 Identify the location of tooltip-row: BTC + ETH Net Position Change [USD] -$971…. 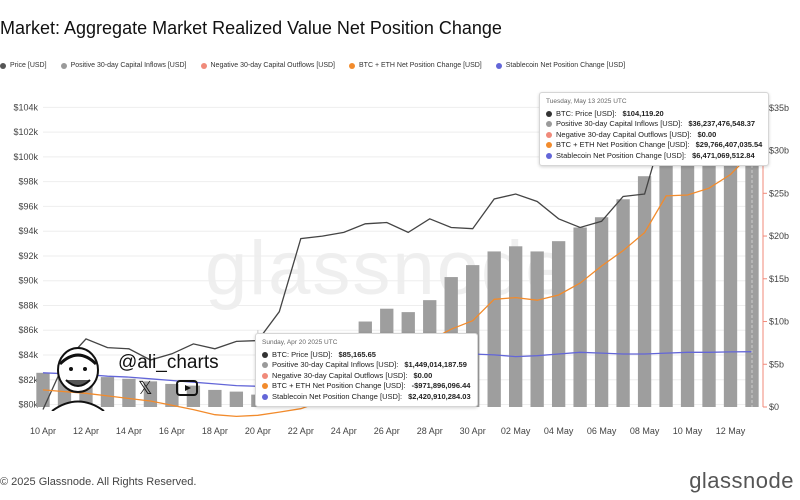
(366, 386).